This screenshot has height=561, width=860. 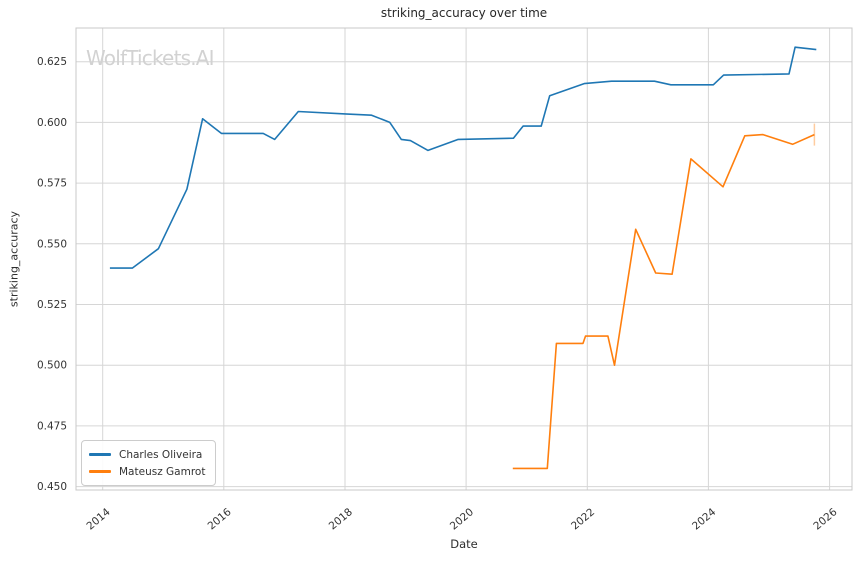 I want to click on x-tick-label-2024: 2024, so click(x=704, y=519).